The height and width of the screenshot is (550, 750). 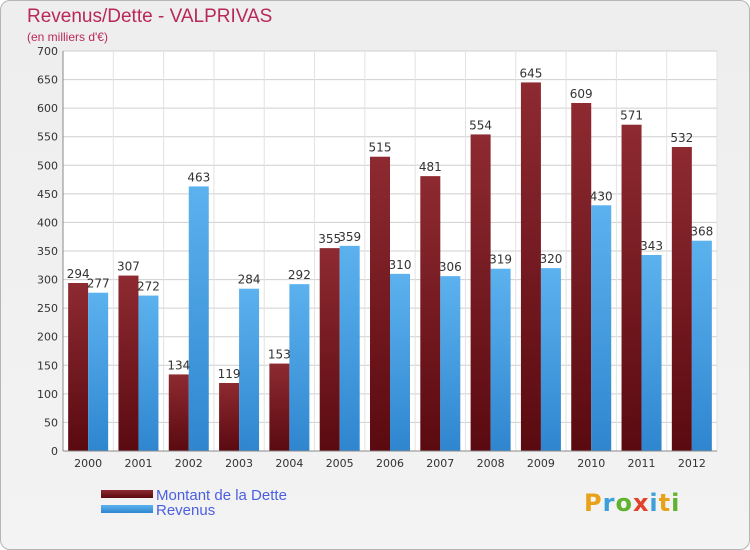 What do you see at coordinates (51, 422) in the screenshot?
I see `y-tick-label: 50` at bounding box center [51, 422].